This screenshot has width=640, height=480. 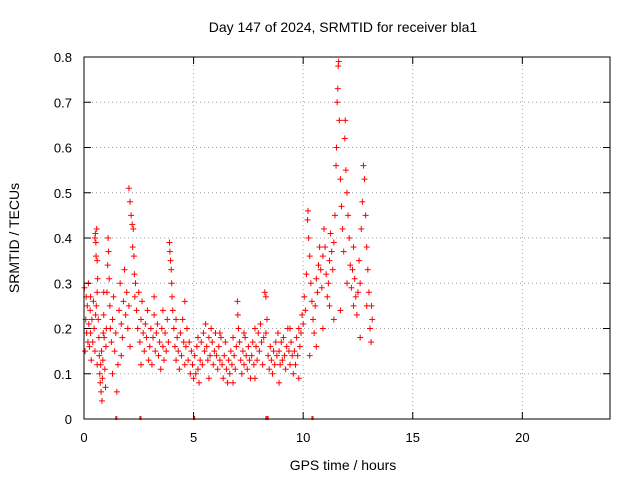 What do you see at coordinates (413, 437) in the screenshot?
I see `x-tick-label: 15` at bounding box center [413, 437].